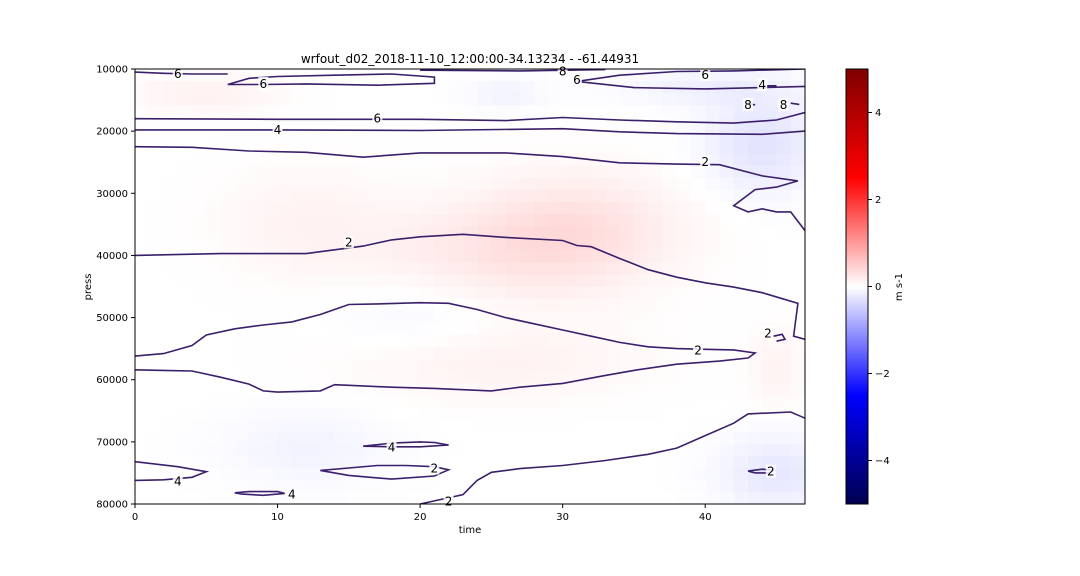  I want to click on colorbar-ticks: 420−2−4, so click(879, 287).